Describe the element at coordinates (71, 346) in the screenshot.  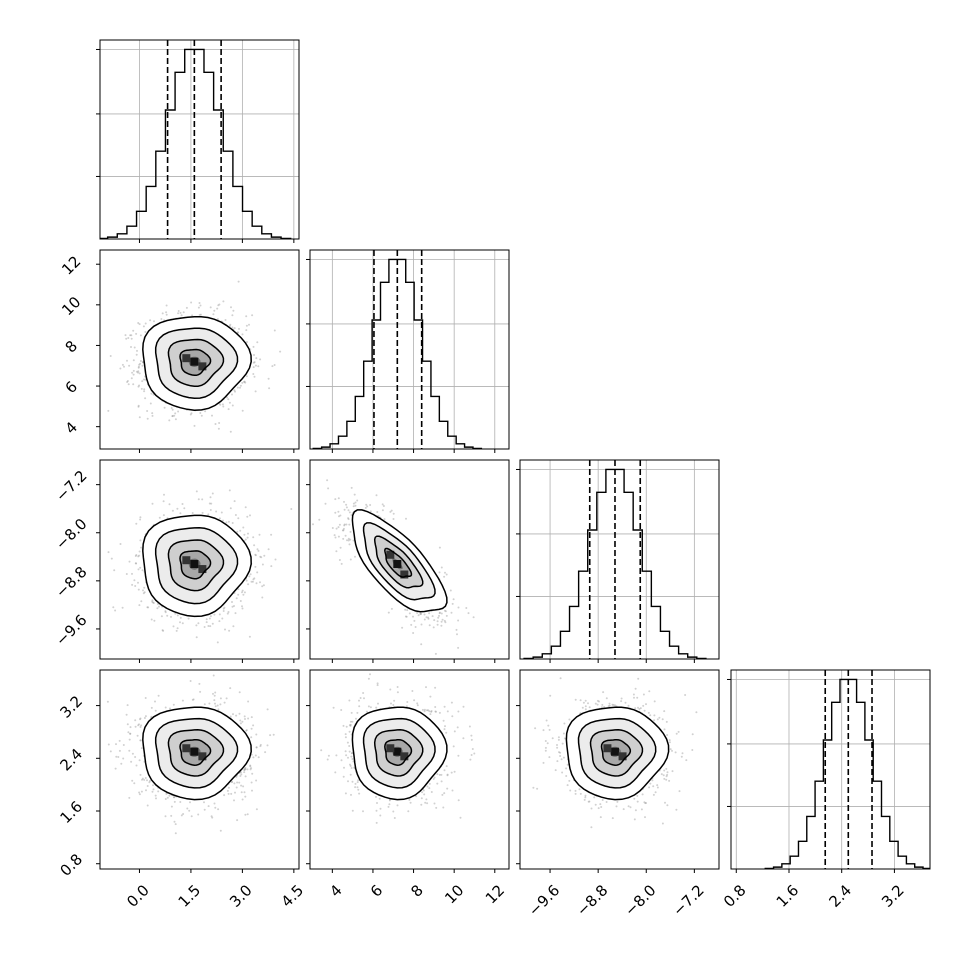
I see `y-tick-label: 8` at that location.